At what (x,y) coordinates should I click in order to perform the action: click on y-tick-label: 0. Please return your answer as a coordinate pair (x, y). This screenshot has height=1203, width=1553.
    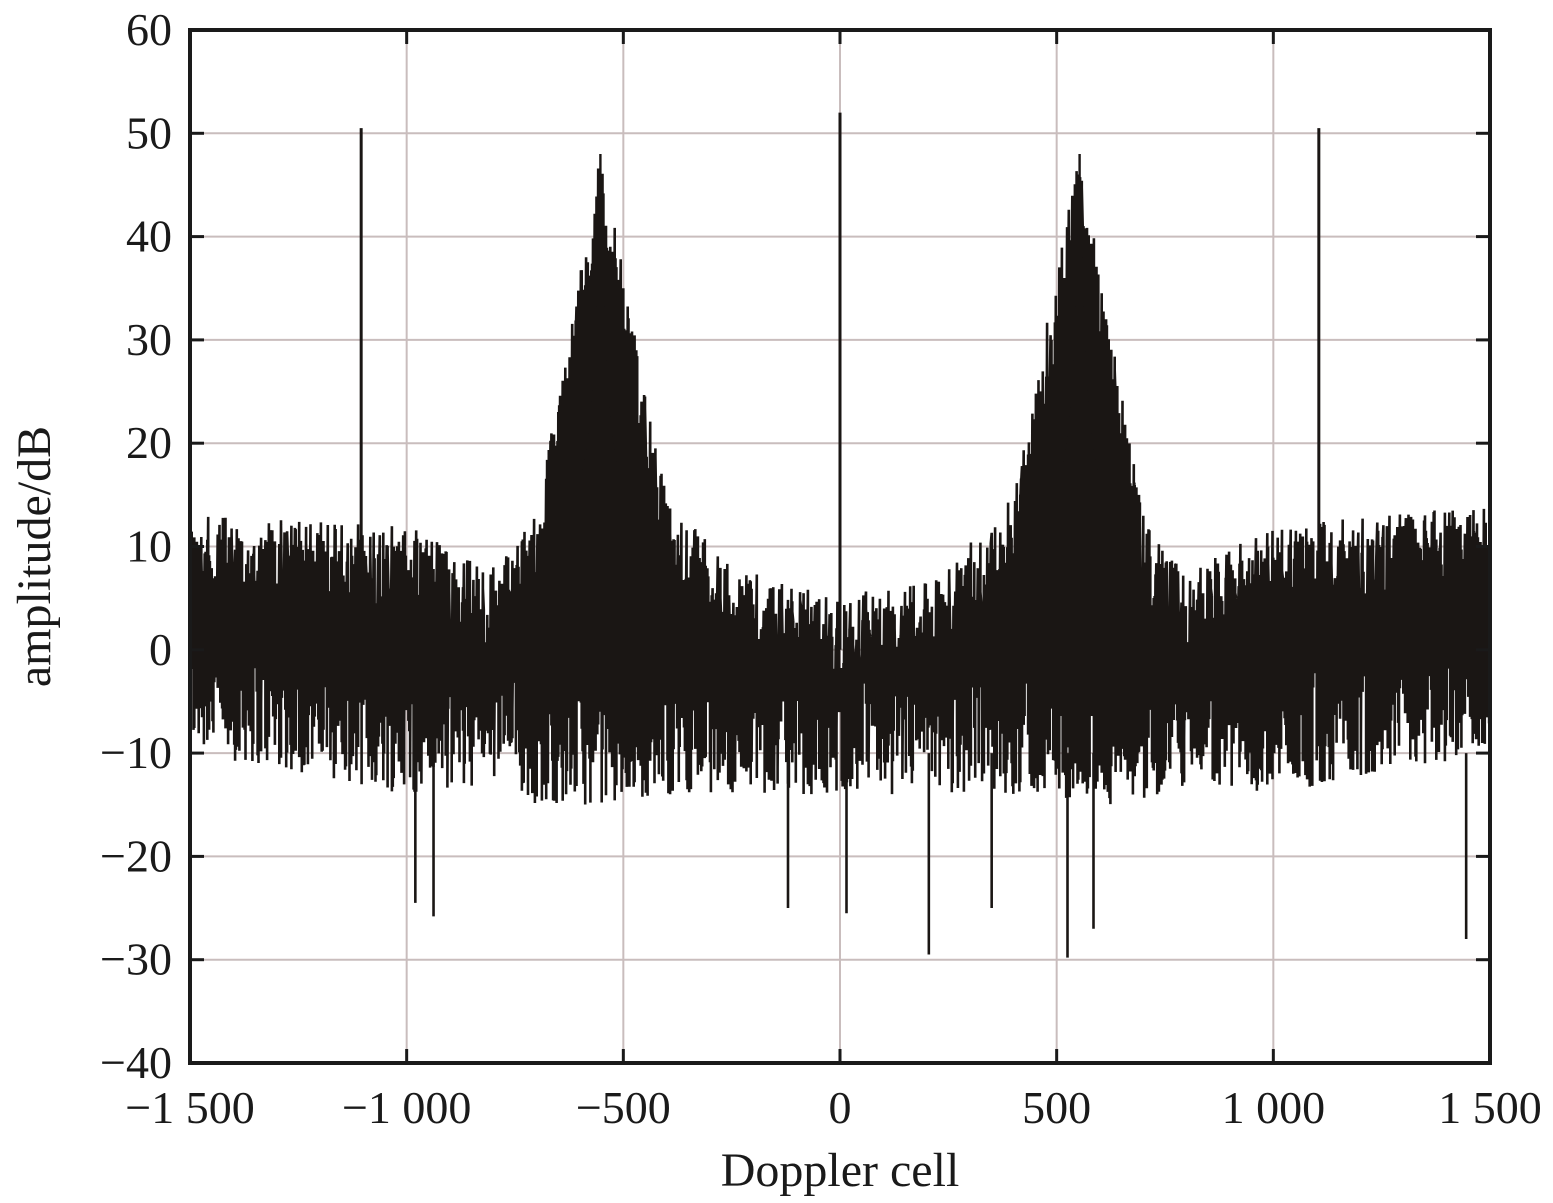
    Looking at the image, I should click on (160, 649).